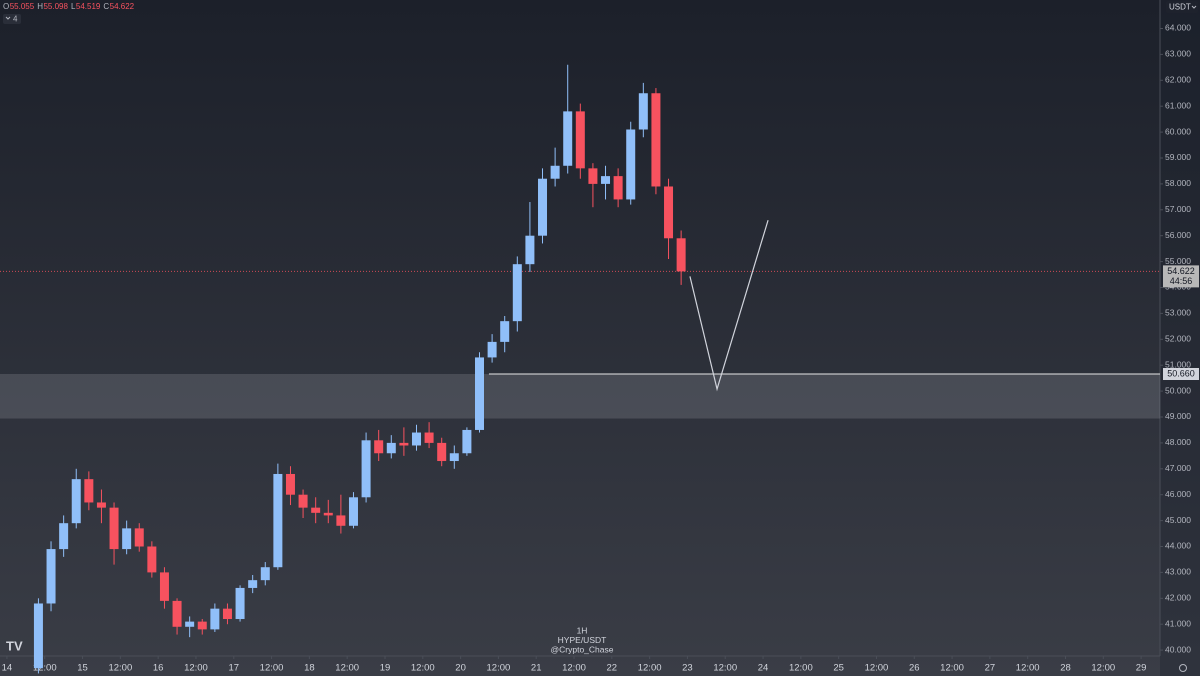  Describe the element at coordinates (460, 668) in the screenshot. I see `x-tick-label: 20` at that location.